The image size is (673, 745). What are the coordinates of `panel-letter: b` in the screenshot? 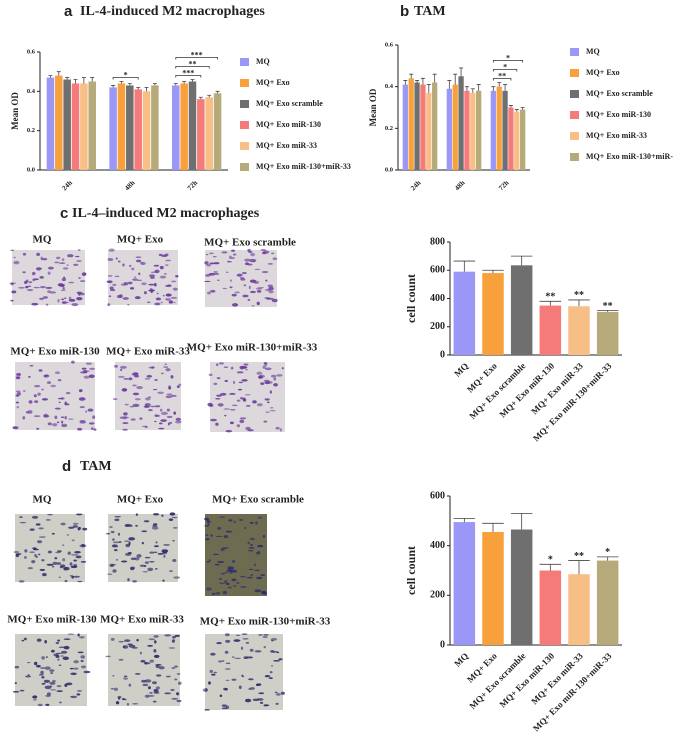 It's located at (404, 11).